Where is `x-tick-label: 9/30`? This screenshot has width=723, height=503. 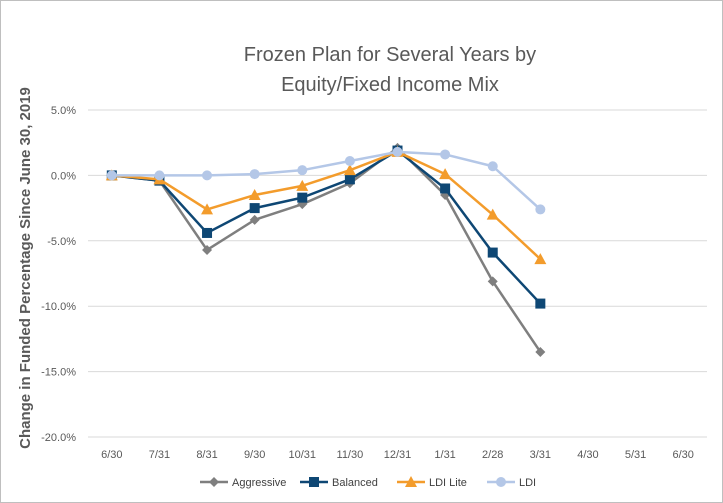
x-tick-label: 9/30 is located at coordinates (254, 455).